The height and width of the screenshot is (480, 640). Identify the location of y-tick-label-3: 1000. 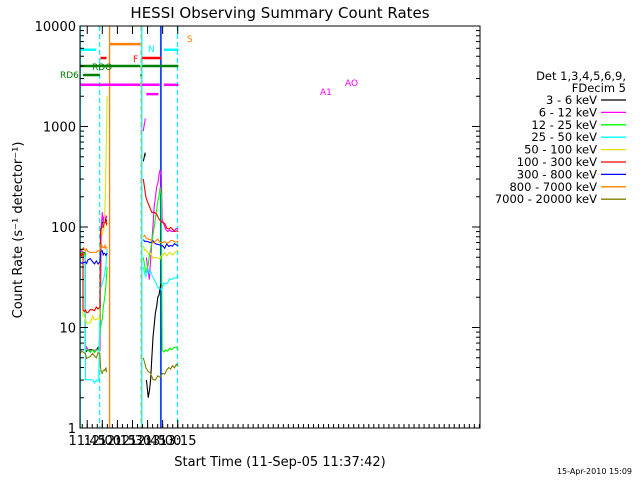
(59, 128).